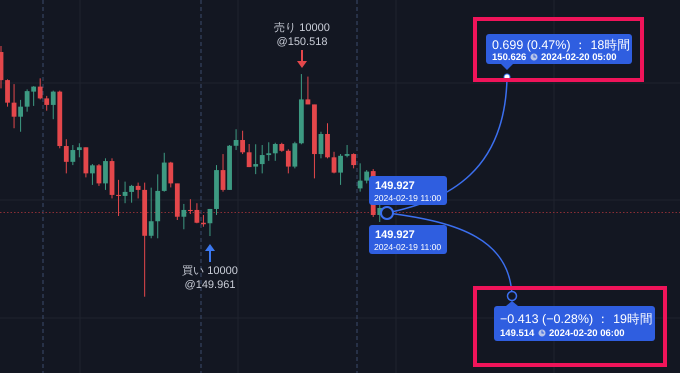  Describe the element at coordinates (210, 271) in the screenshot. I see `annotation: 買い 10000` at that location.